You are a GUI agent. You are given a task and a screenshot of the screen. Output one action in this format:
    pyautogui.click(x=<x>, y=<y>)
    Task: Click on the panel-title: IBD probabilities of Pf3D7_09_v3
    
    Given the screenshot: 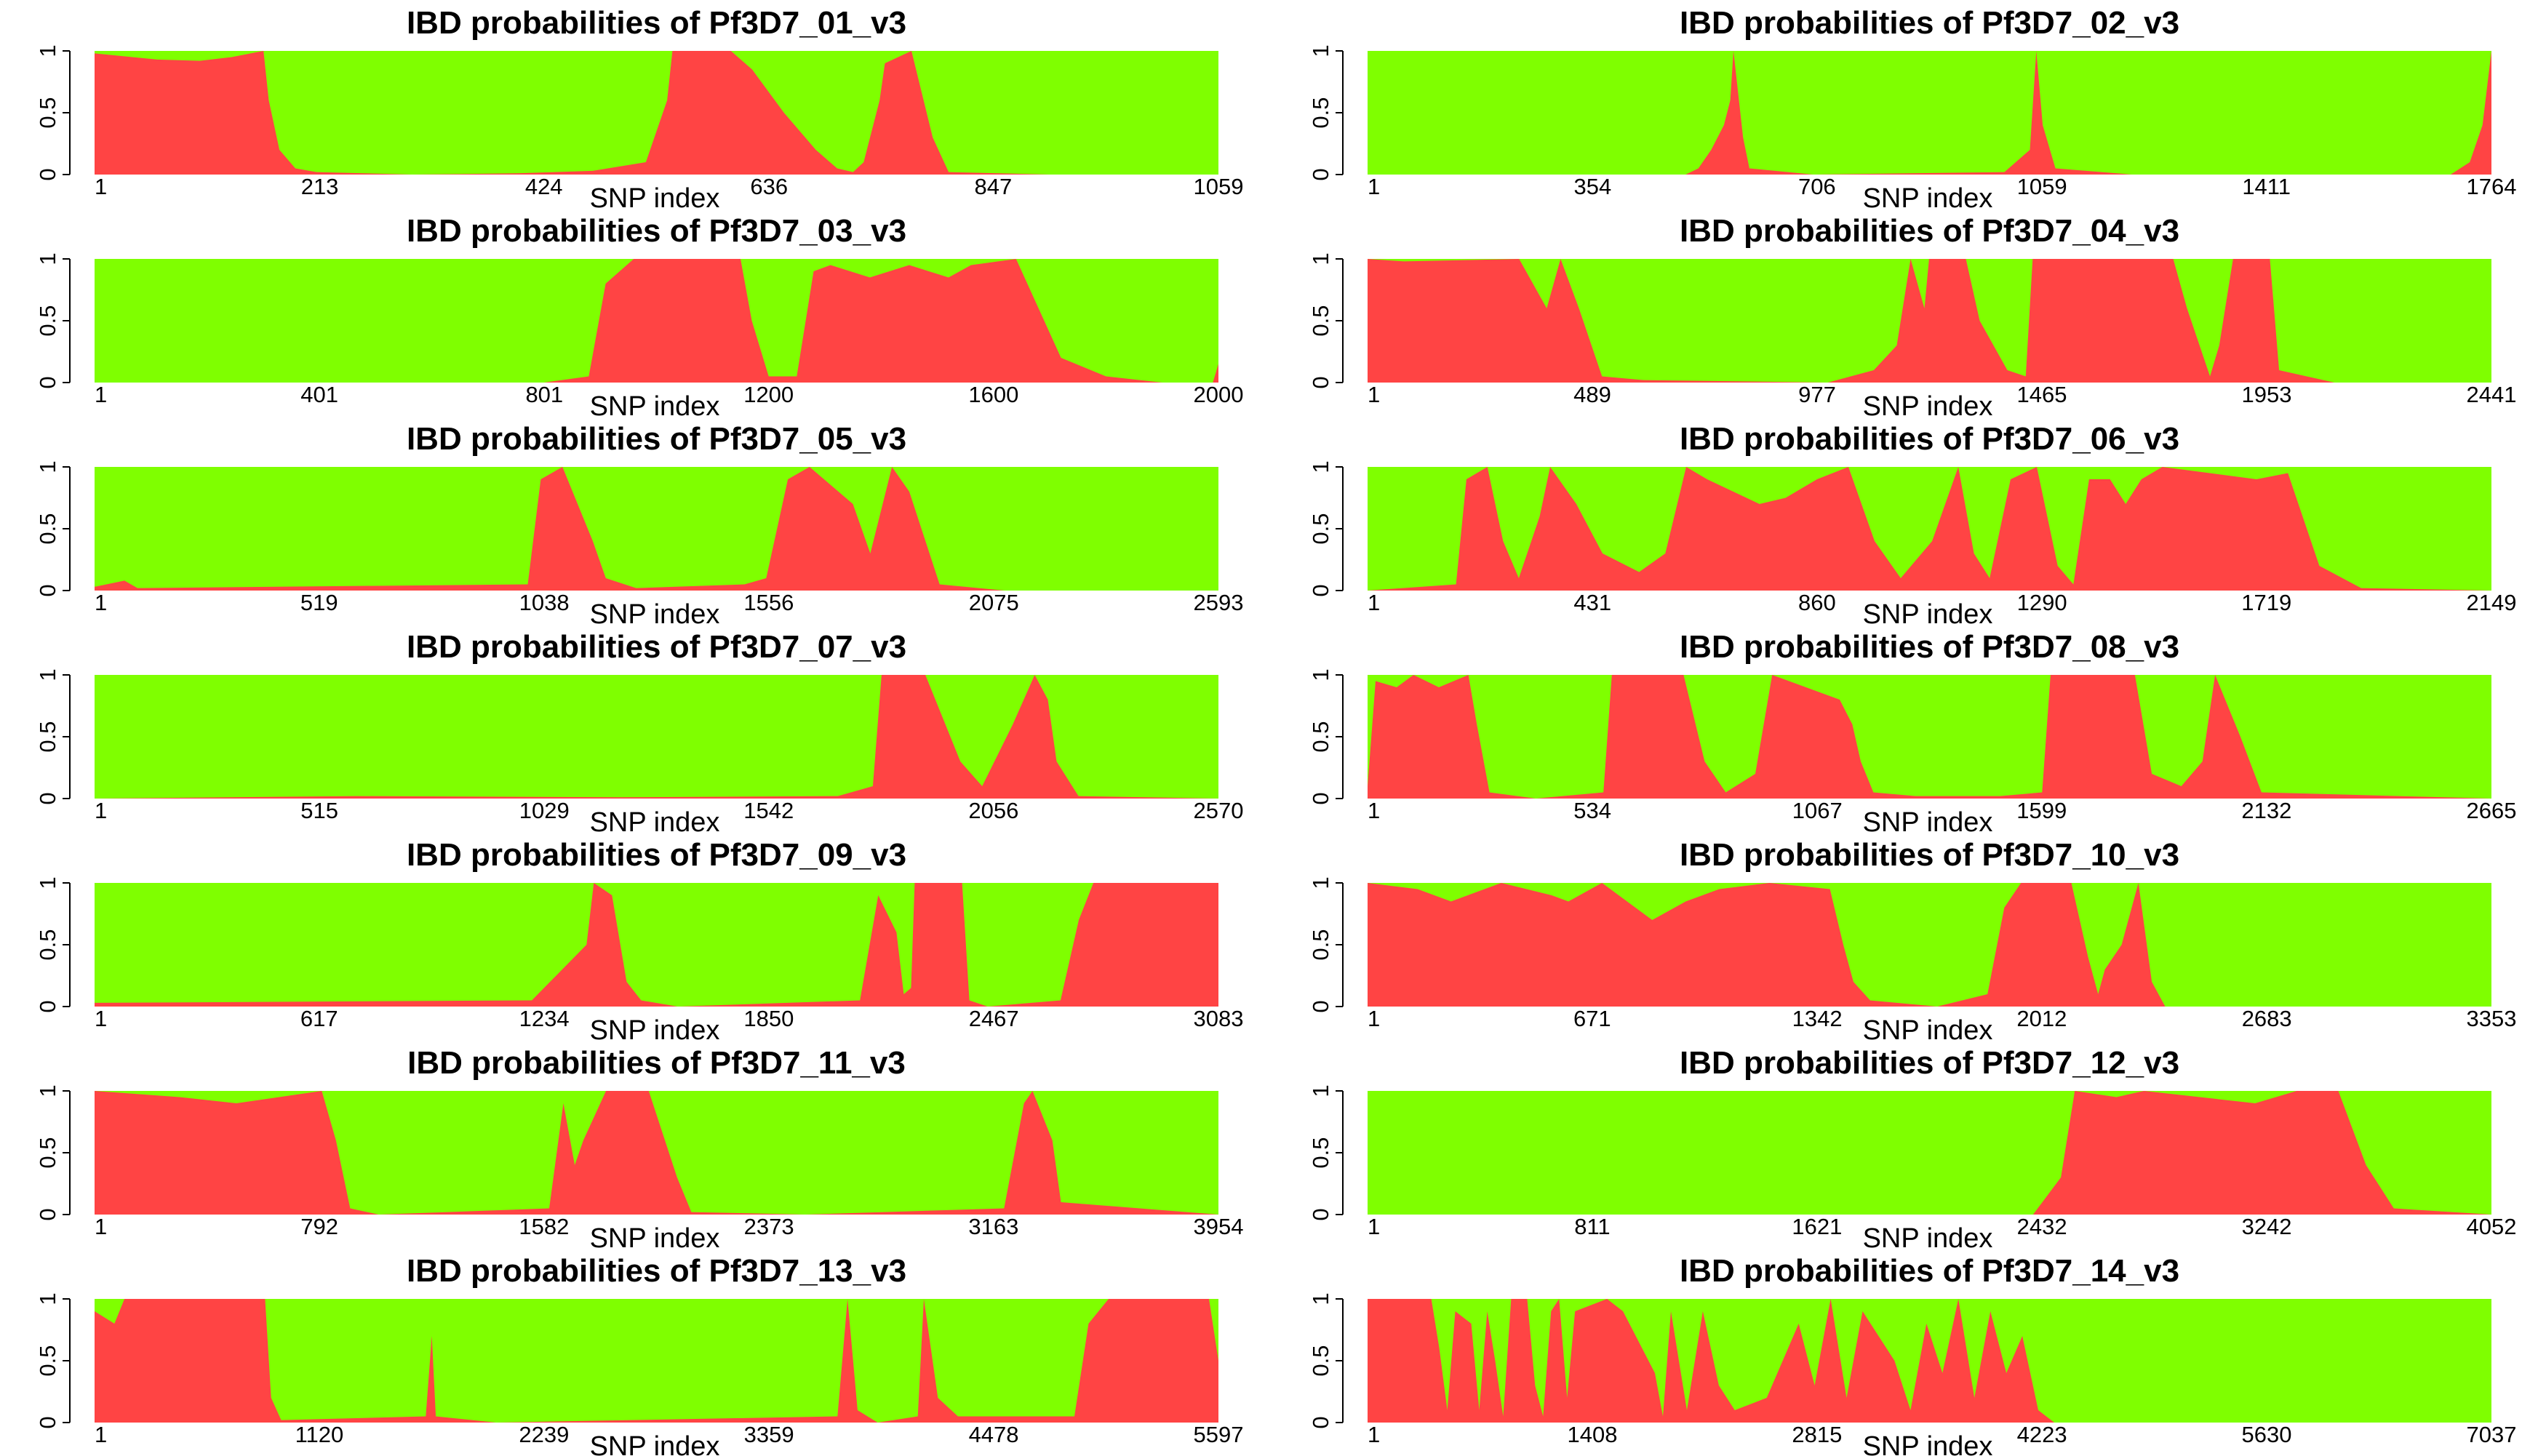 What is the action you would take?
    pyautogui.click(x=656, y=855)
    